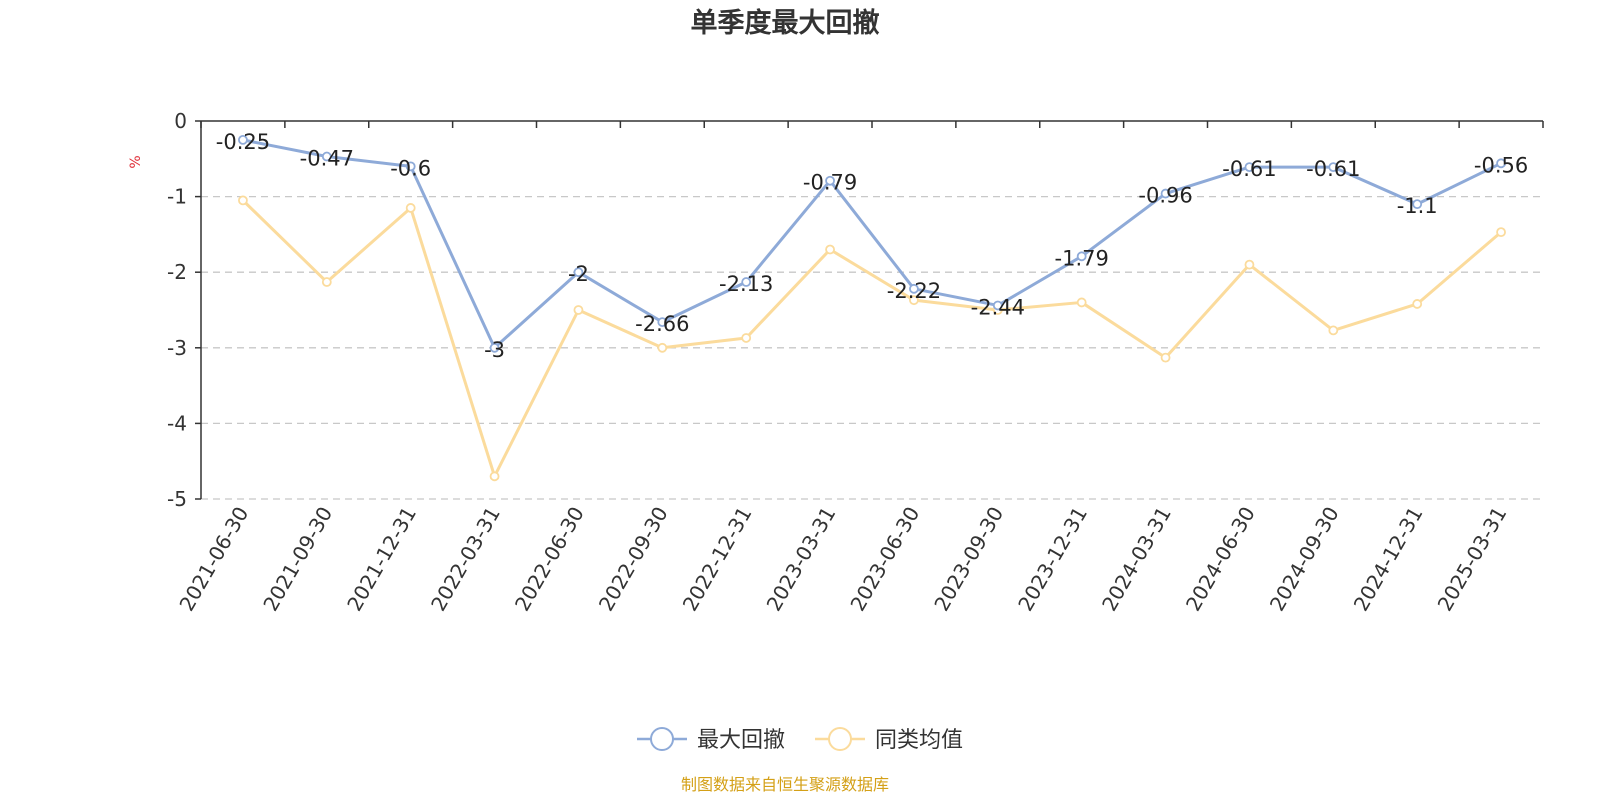 The height and width of the screenshot is (800, 1600). Describe the element at coordinates (800, 740) in the screenshot. I see `legend: 最大回撤 同类均值` at that location.